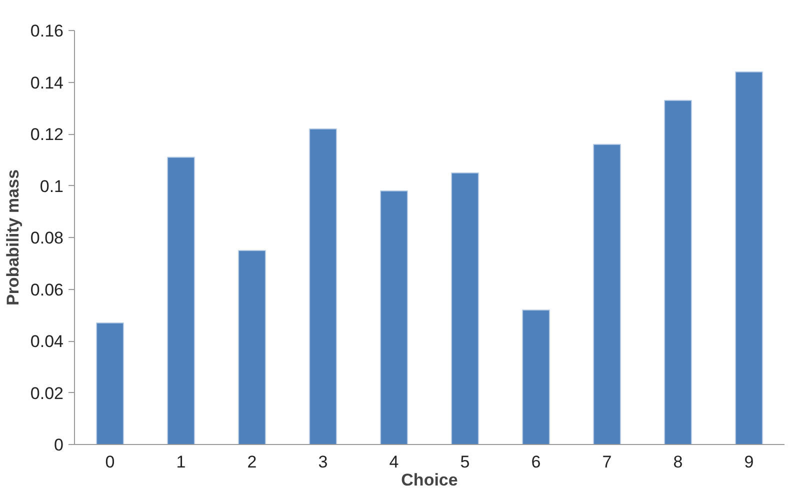 The height and width of the screenshot is (492, 794). I want to click on x-tick-label: 7, so click(607, 462).